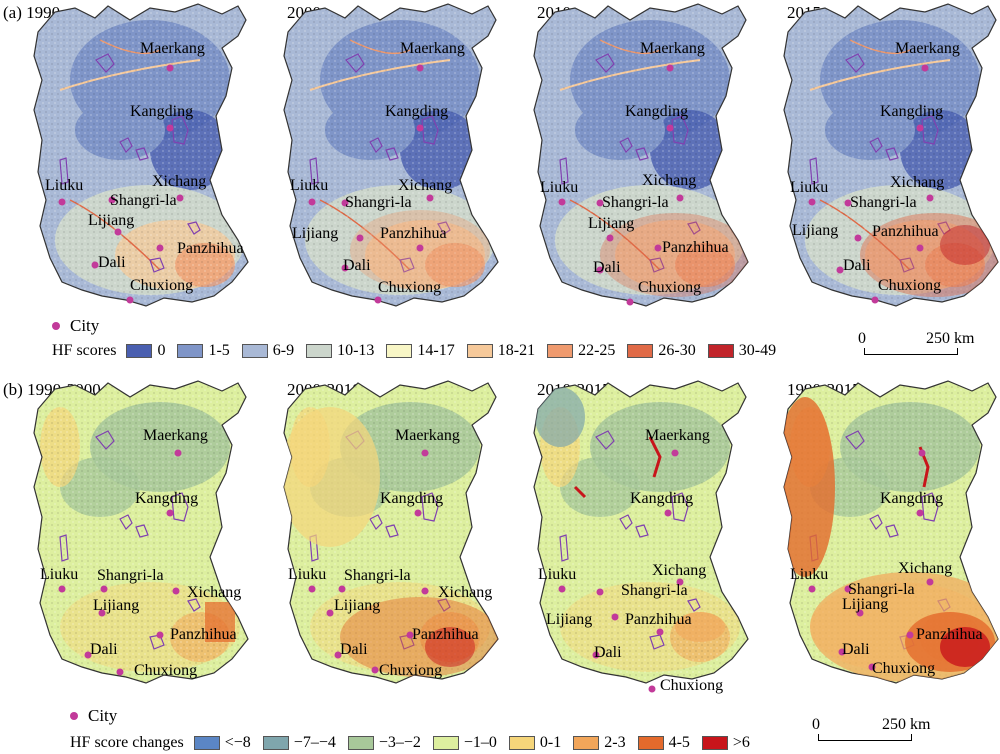 The height and width of the screenshot is (754, 1000). What do you see at coordinates (679, 742) in the screenshot?
I see `hf-change-class-label: 4-5` at bounding box center [679, 742].